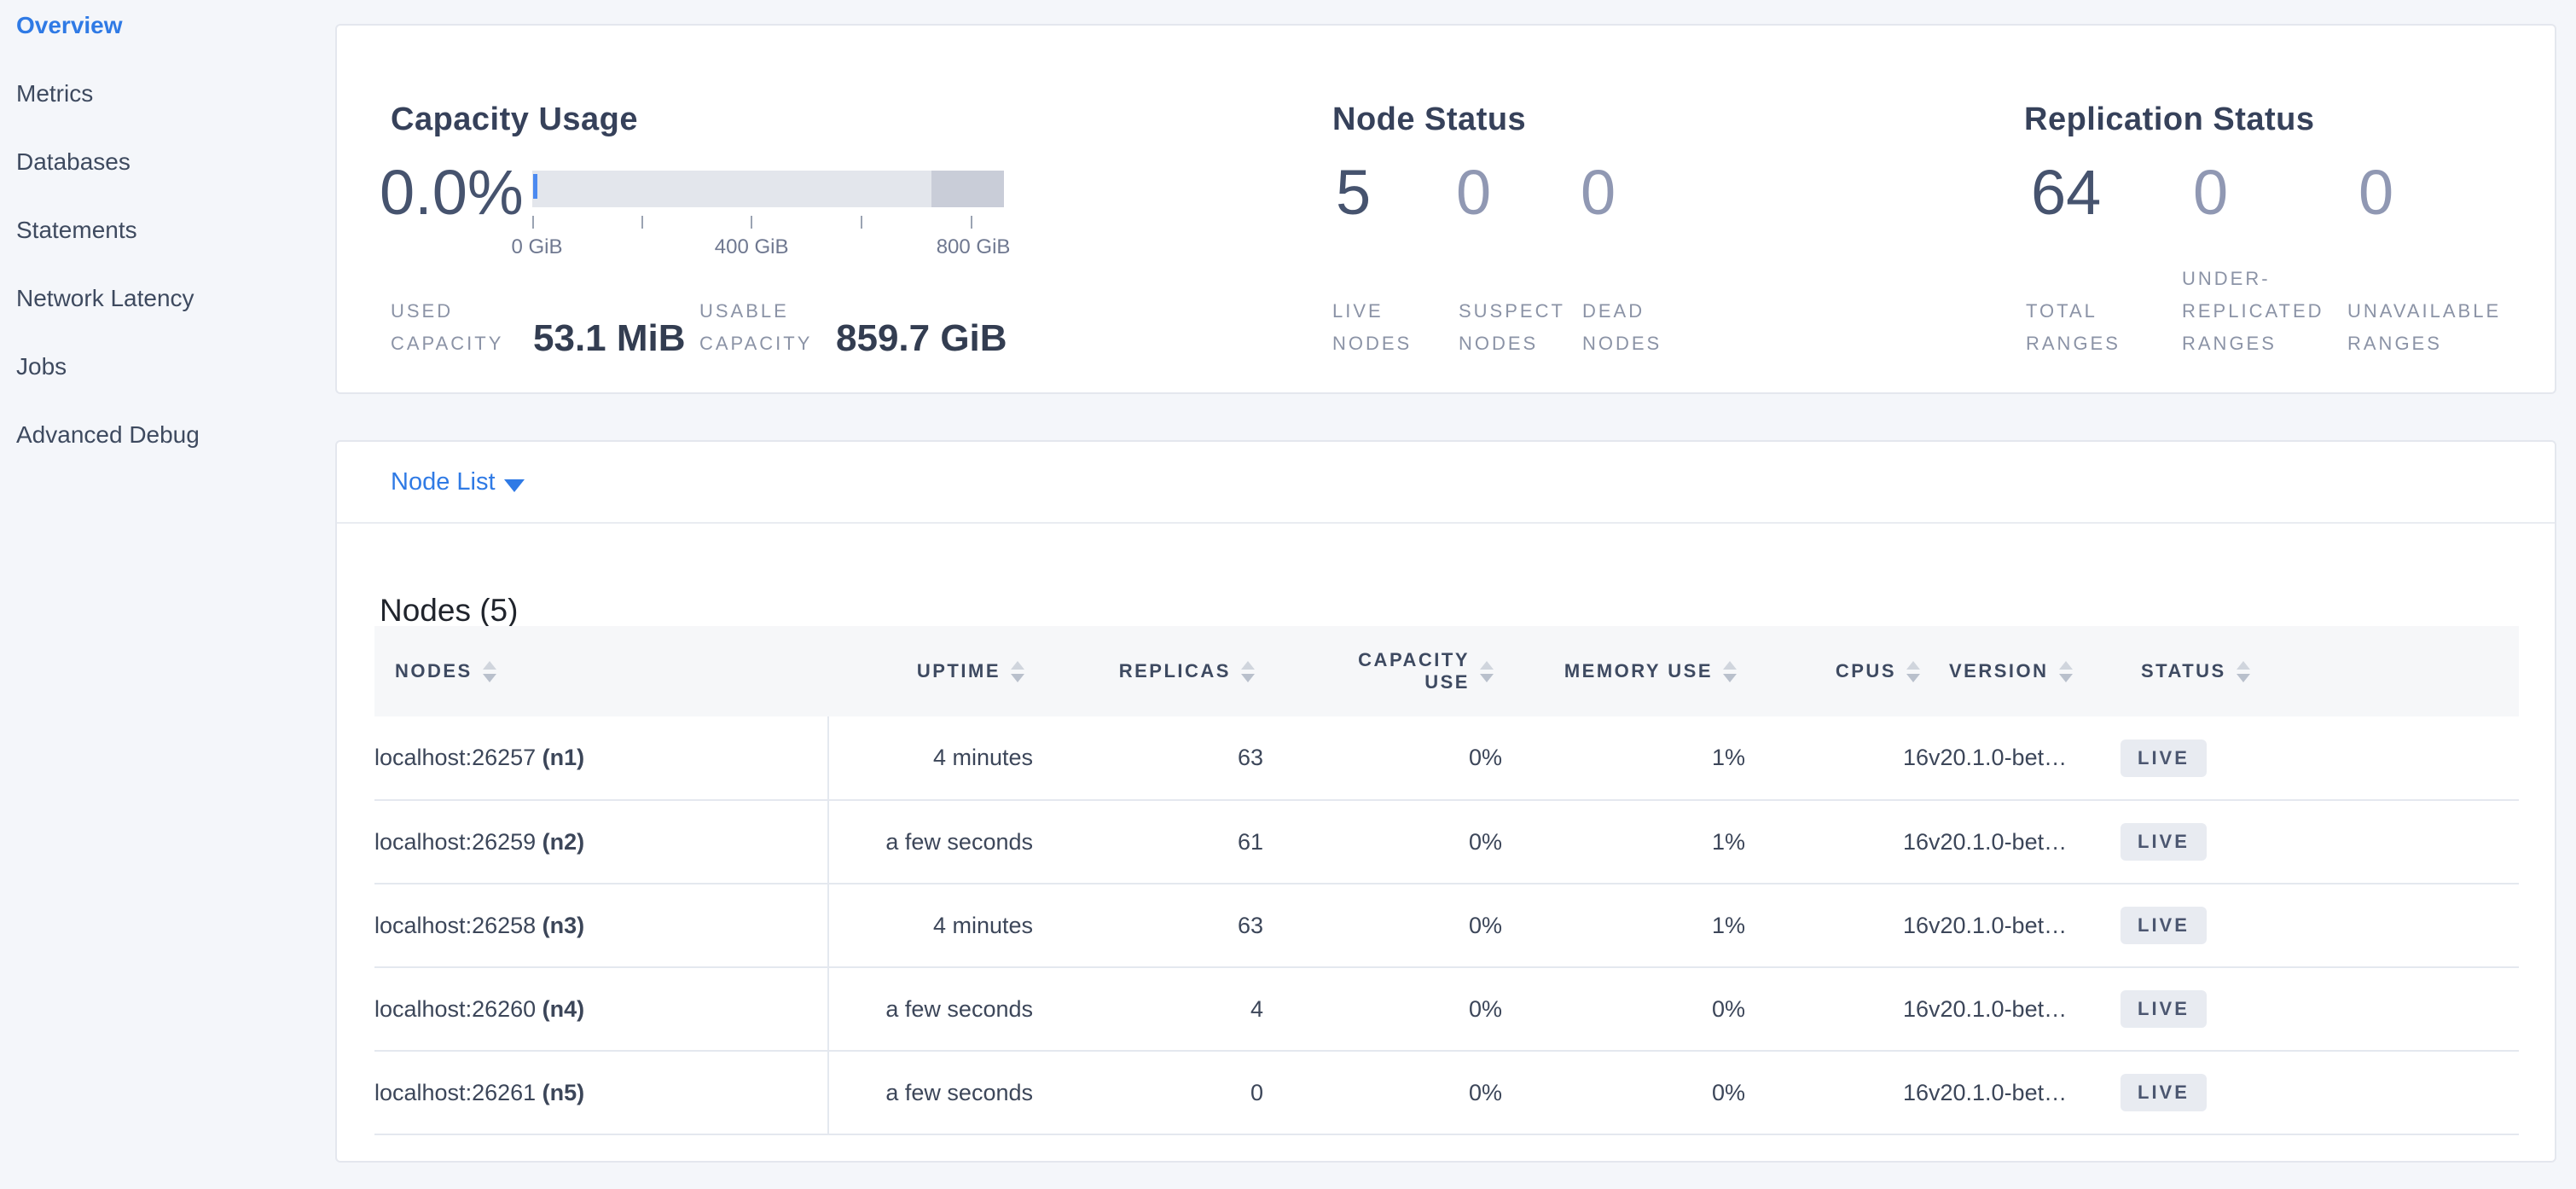  What do you see at coordinates (458, 1008) in the screenshot?
I see `node-address: localhost:26260` at bounding box center [458, 1008].